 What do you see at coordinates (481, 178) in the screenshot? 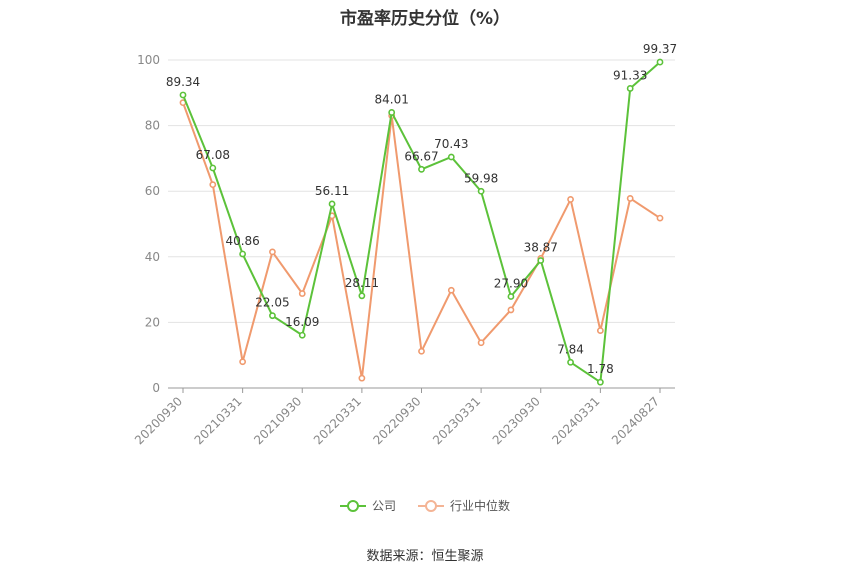
I see `data-label: 59.98` at bounding box center [481, 178].